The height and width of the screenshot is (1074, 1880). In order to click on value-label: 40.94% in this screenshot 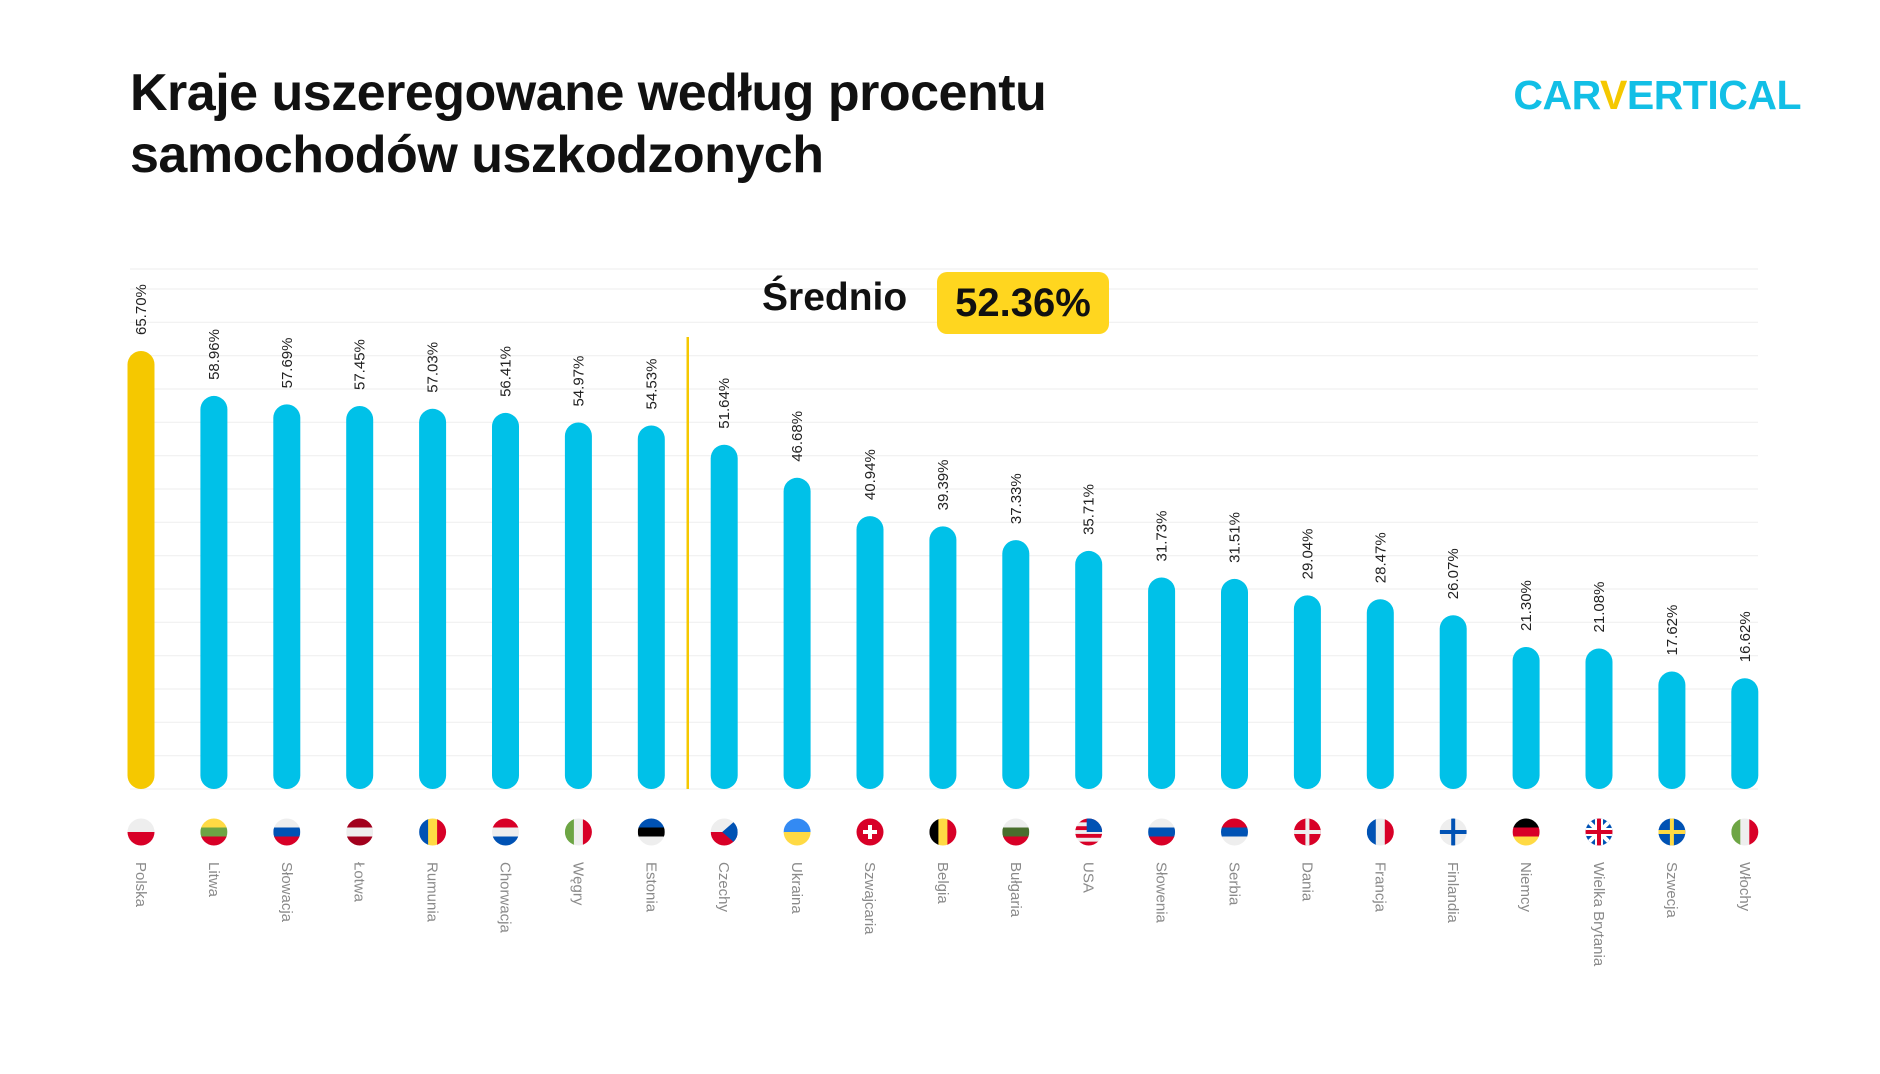, I will do `click(870, 474)`.